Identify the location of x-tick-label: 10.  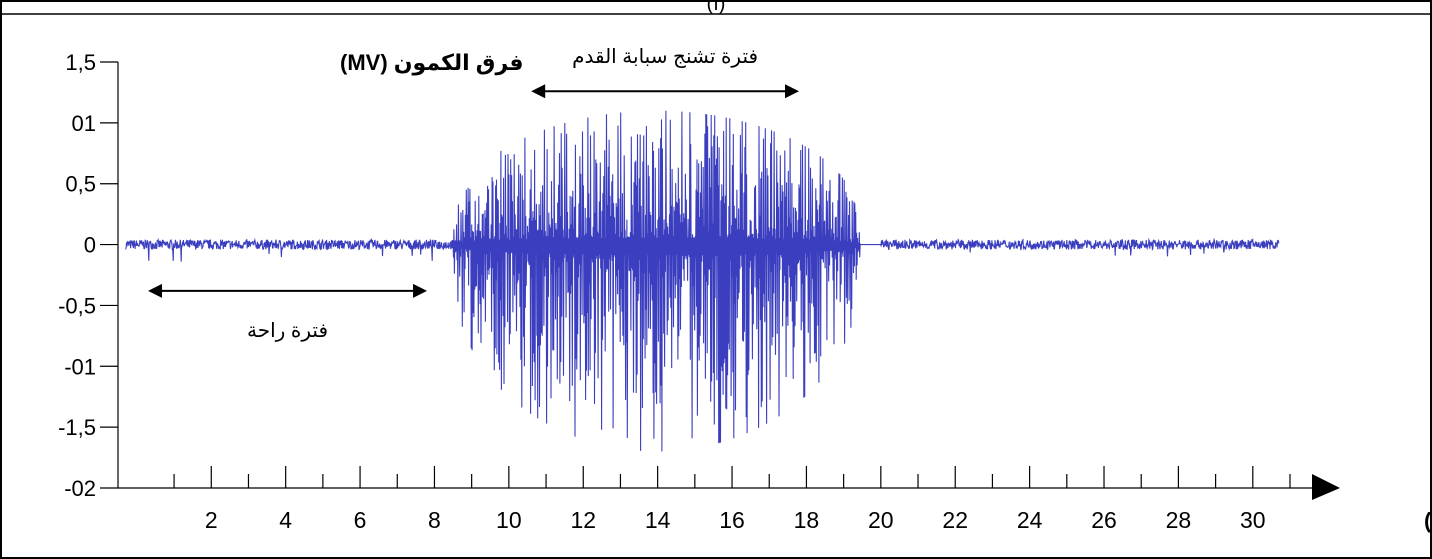
(509, 520).